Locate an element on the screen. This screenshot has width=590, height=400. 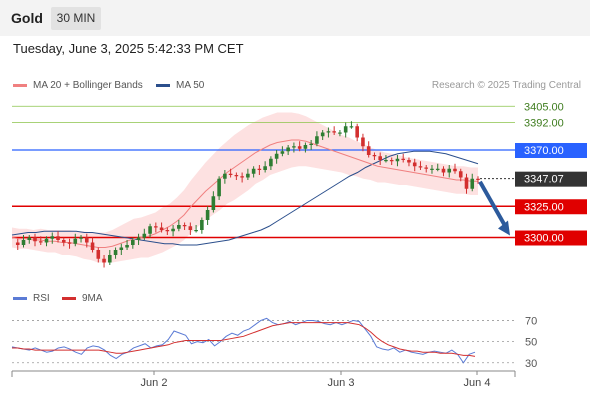
top-bar: Gold 30 MIN is located at coordinates (295, 18).